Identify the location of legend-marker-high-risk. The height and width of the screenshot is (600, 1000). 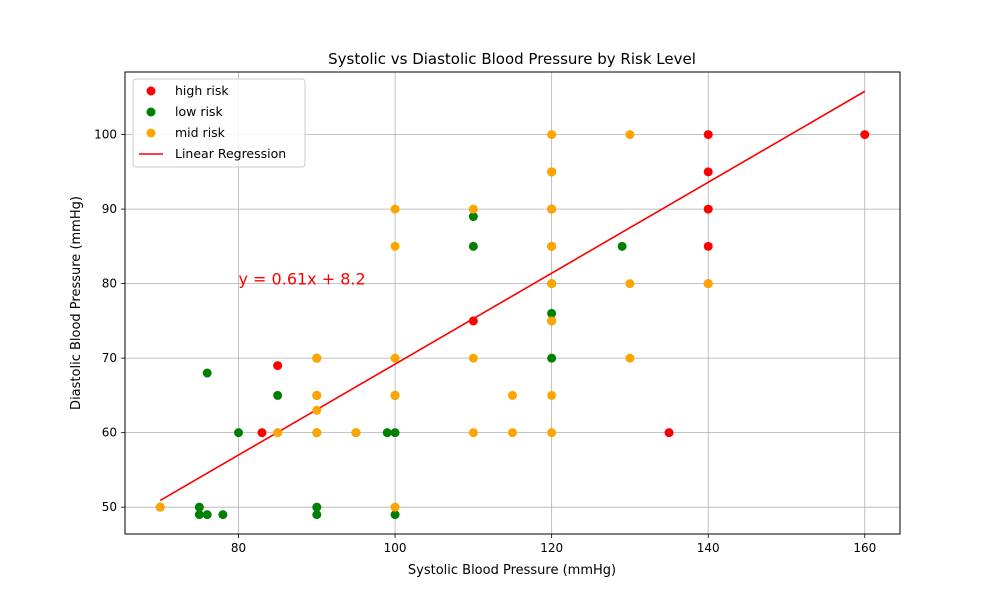
(151, 91).